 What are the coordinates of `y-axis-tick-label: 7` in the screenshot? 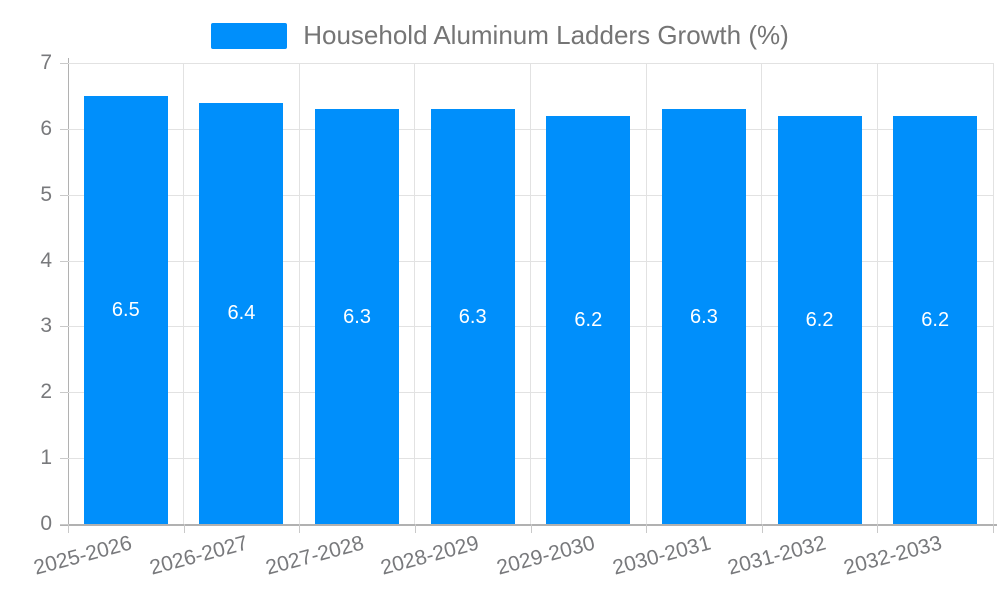 It's located at (46, 62).